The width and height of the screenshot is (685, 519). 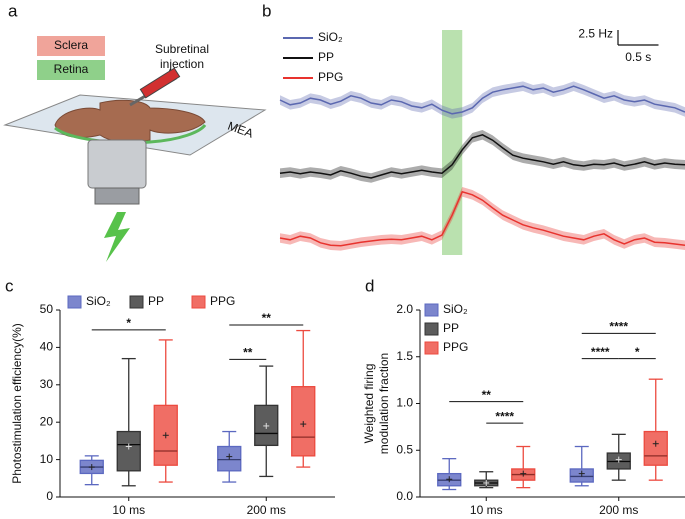 I want to click on panel-label: a, so click(x=13, y=10).